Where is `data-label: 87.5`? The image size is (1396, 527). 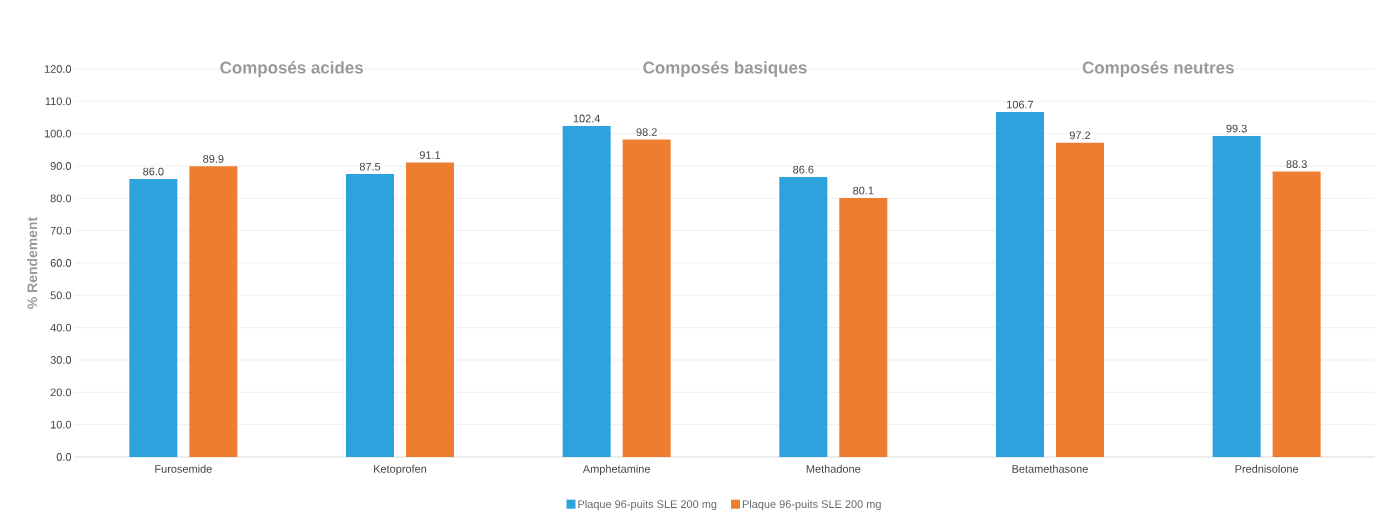 data-label: 87.5 is located at coordinates (370, 166).